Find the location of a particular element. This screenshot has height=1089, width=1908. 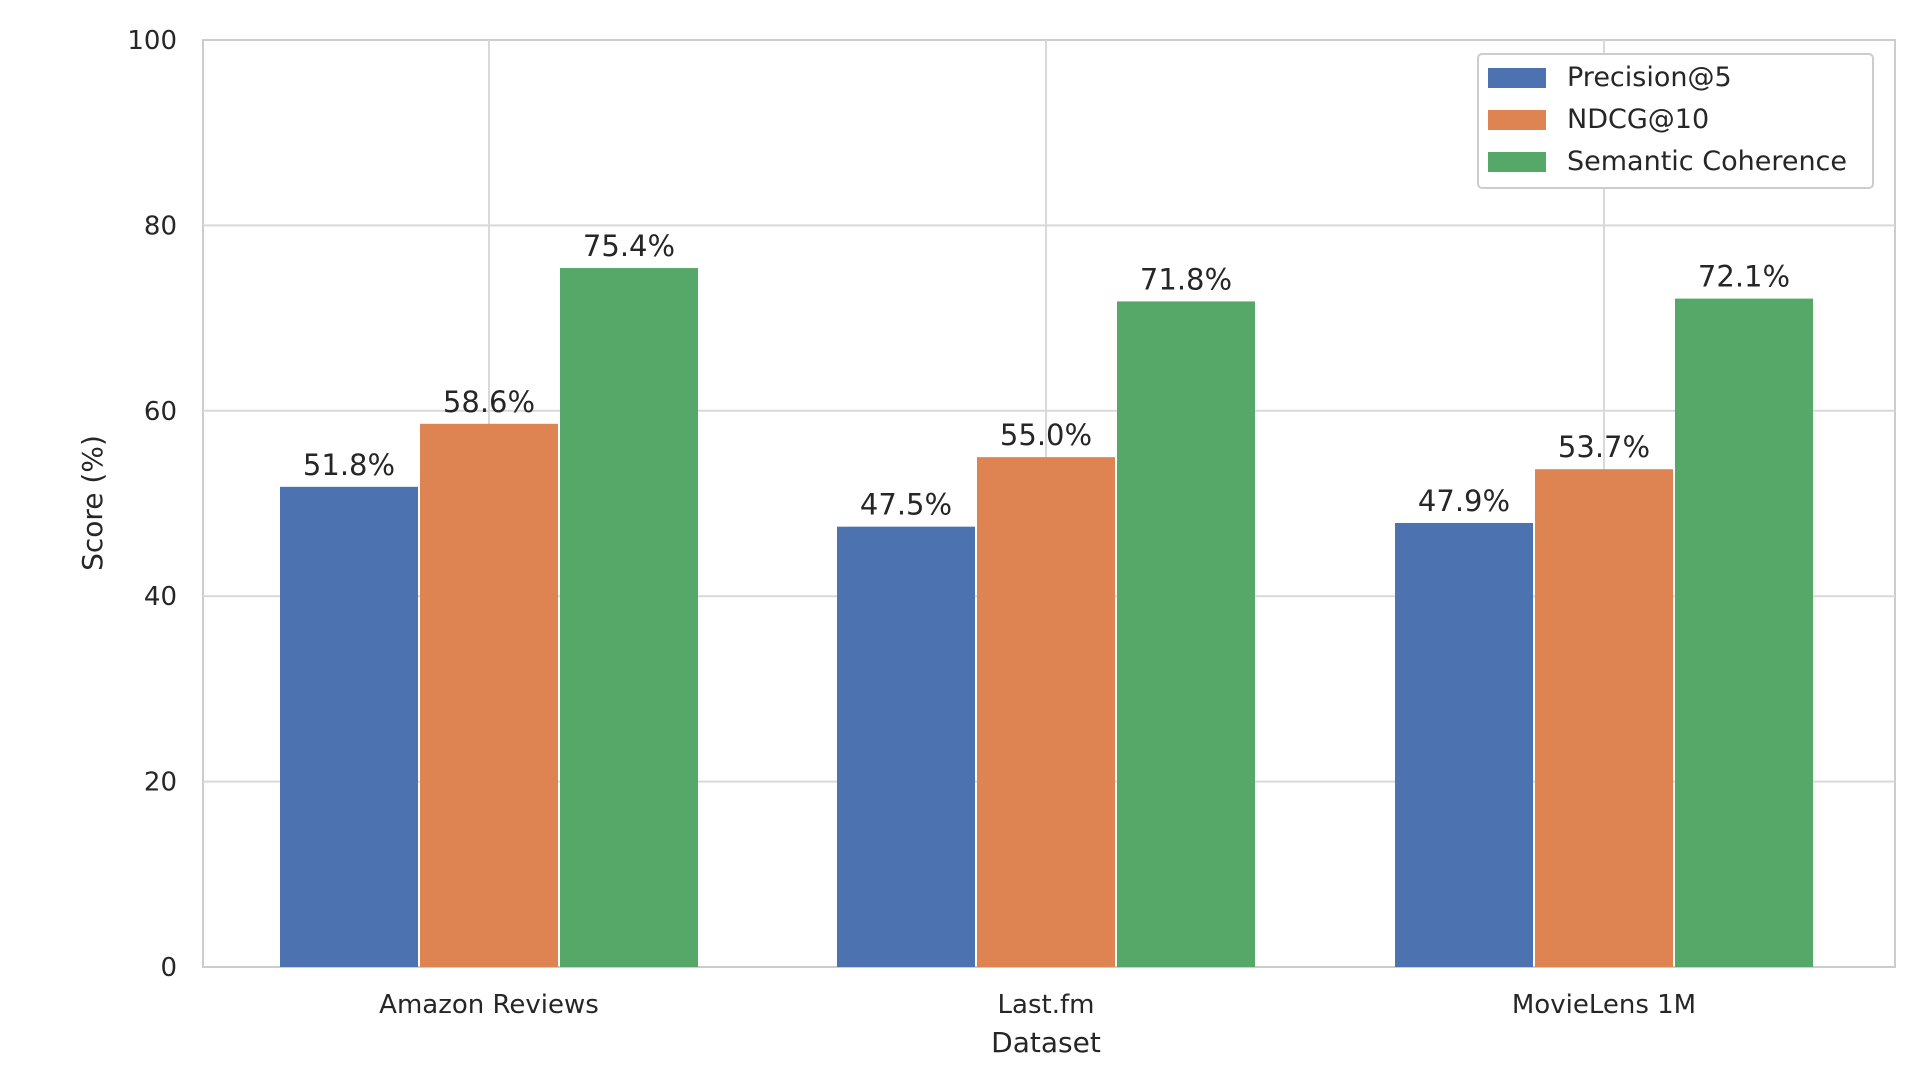

bar-value-label: 47.9% is located at coordinates (1464, 501).